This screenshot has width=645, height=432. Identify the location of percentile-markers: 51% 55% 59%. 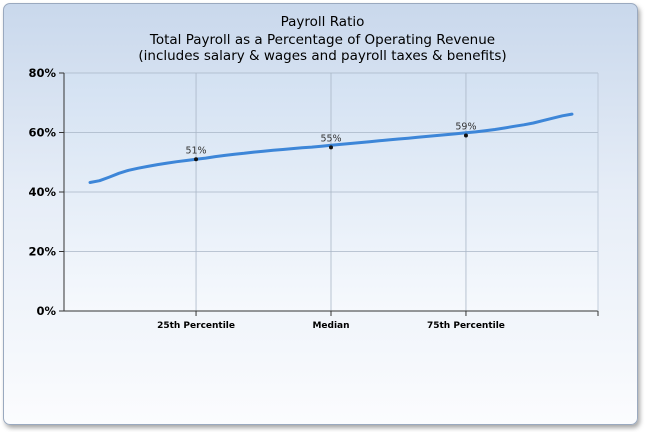
(331, 141).